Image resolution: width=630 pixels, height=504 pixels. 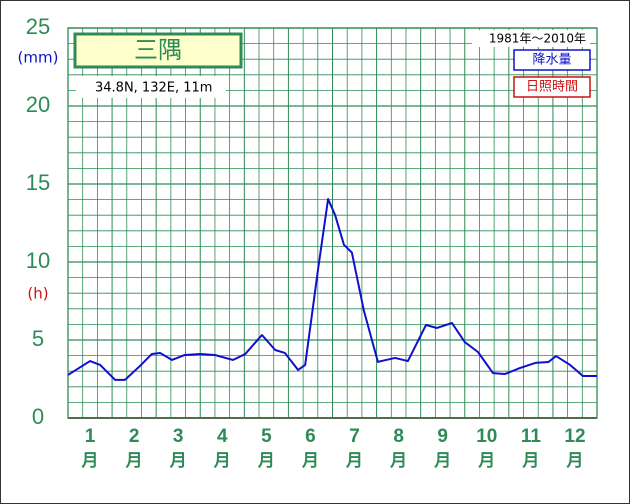 I want to click on y-tick-label: 0, so click(x=38, y=416).